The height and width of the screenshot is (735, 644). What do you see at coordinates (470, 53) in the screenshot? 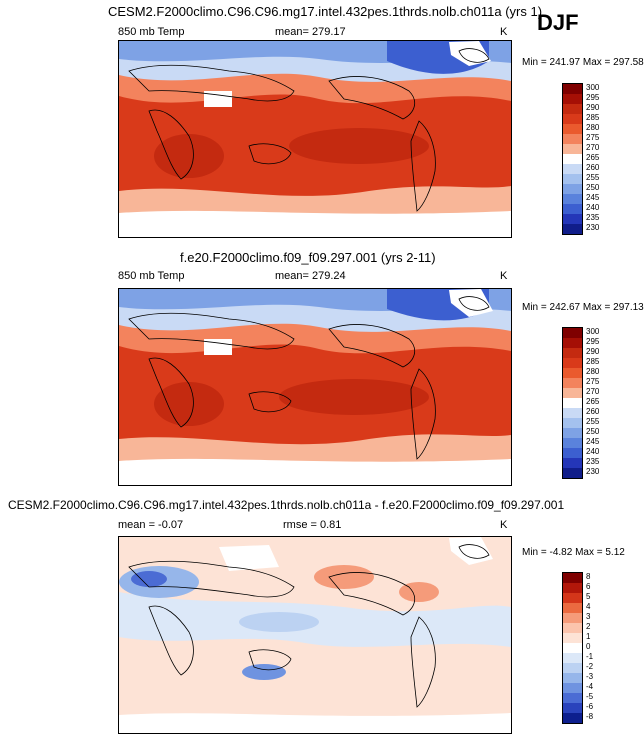
I see `panel1-field-greenland` at bounding box center [470, 53].